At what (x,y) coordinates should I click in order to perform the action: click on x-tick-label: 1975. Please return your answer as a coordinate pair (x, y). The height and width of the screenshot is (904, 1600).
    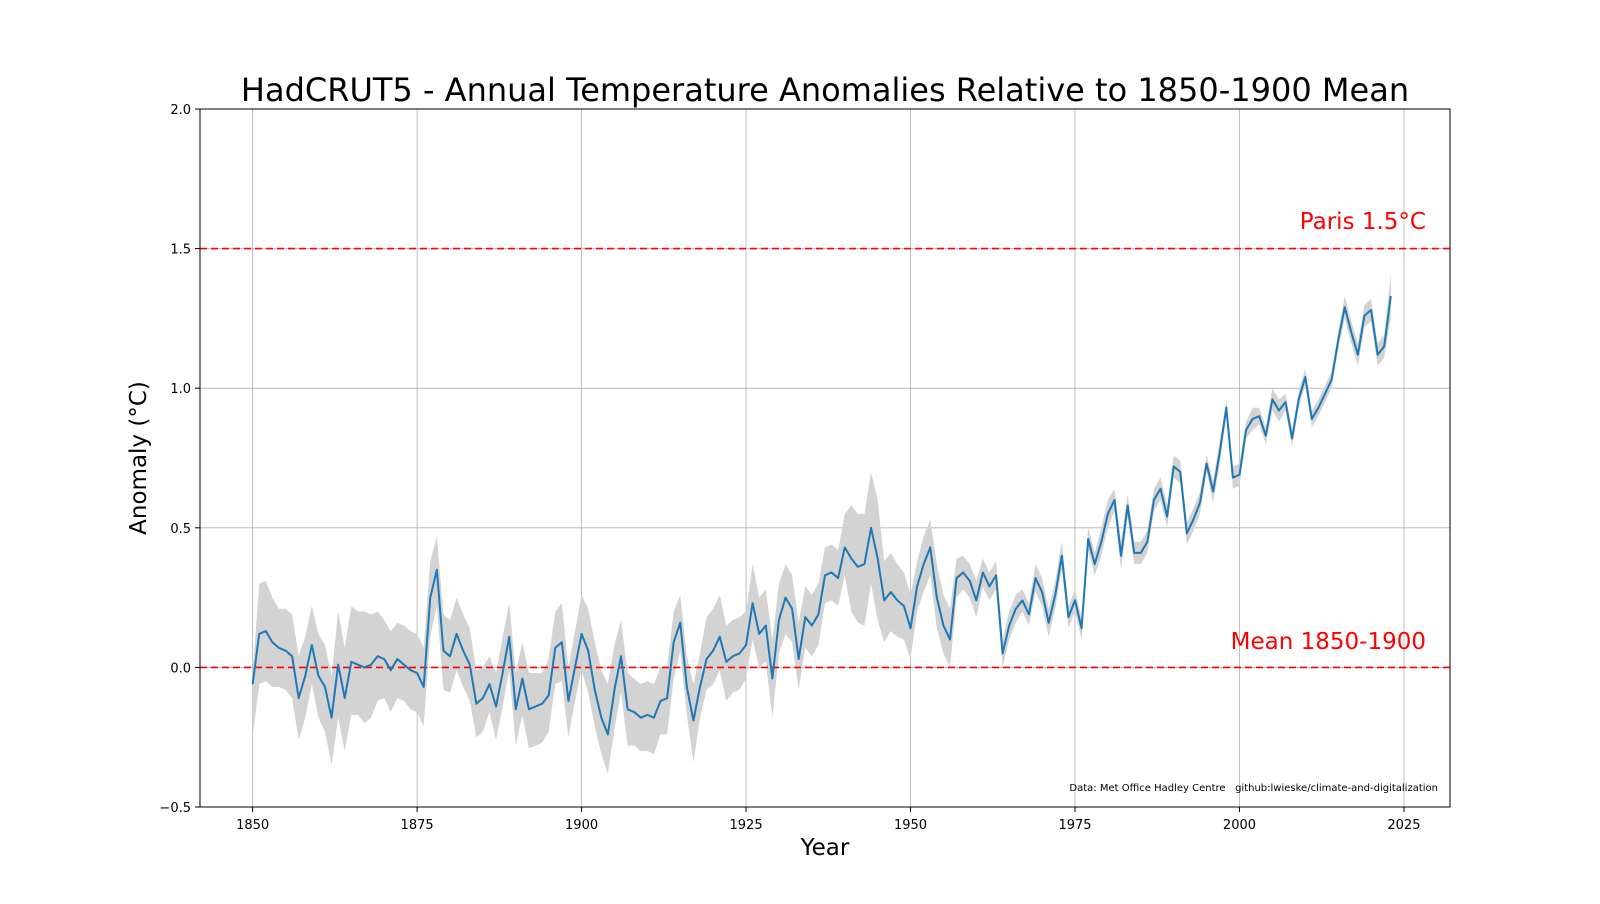
    Looking at the image, I should click on (1074, 825).